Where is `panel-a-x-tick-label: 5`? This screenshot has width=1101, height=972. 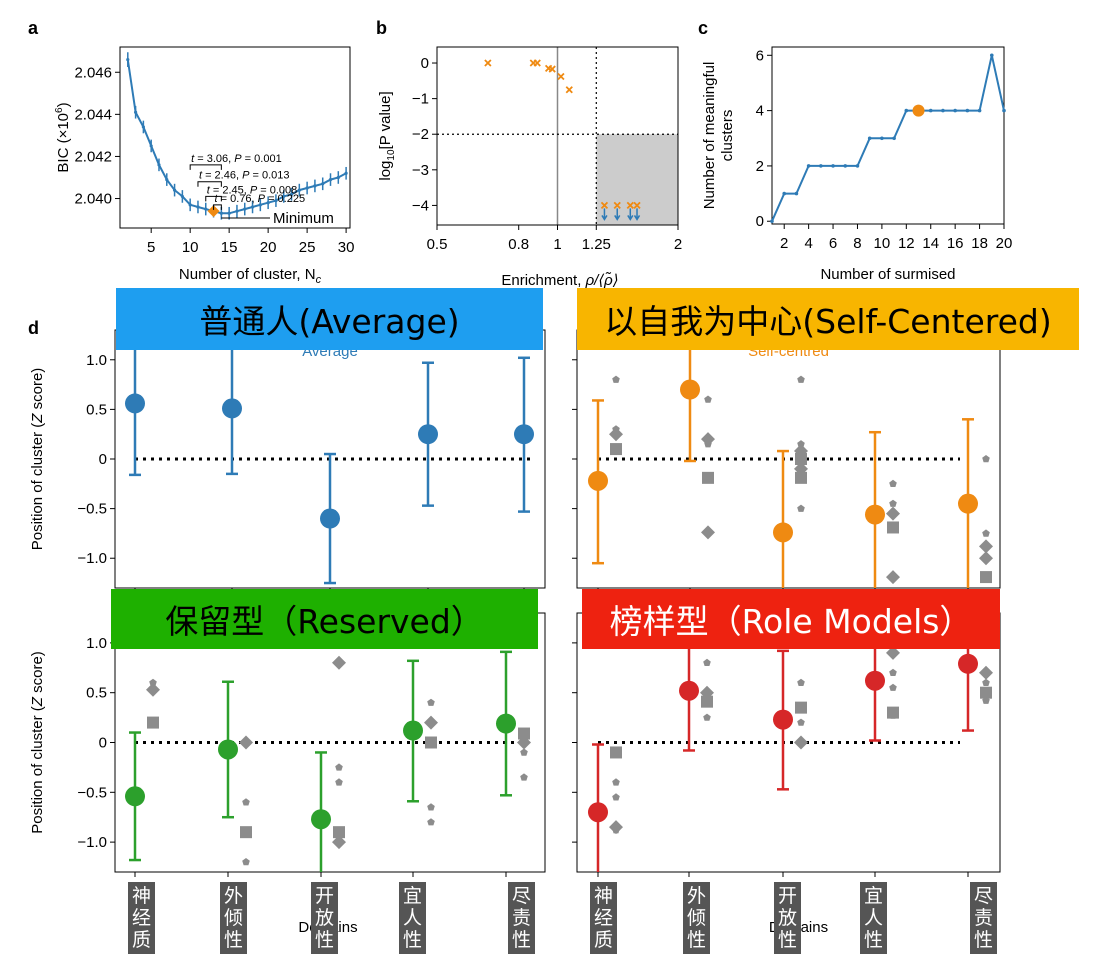 panel-a-x-tick-label: 5 is located at coordinates (151, 247).